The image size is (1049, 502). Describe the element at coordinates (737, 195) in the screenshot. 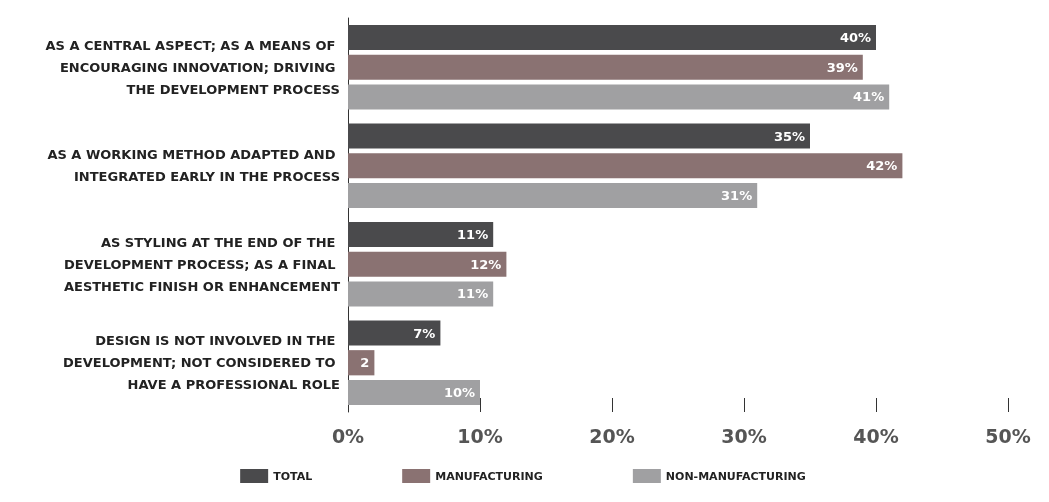

I see `data-label: 31%` at that location.